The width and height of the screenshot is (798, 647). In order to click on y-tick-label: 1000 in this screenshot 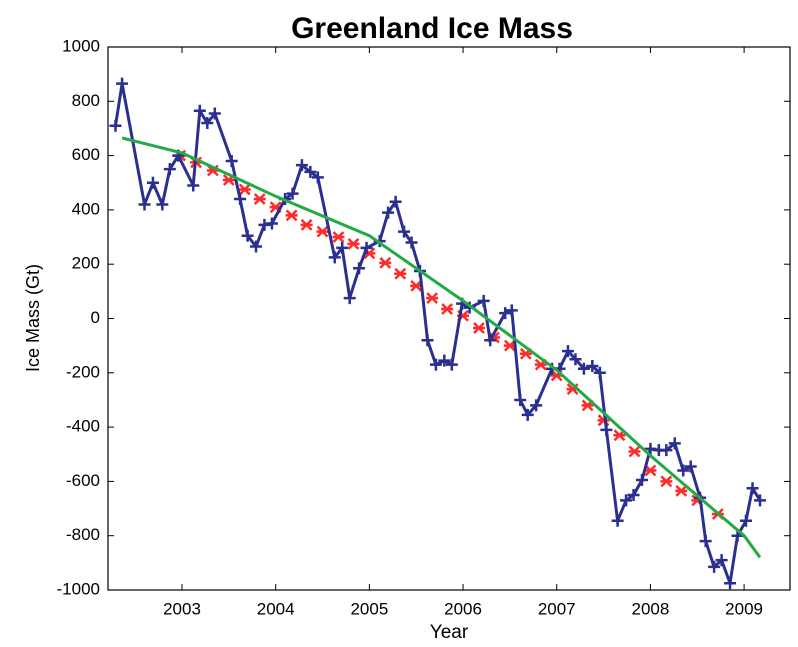, I will do `click(81, 45)`.